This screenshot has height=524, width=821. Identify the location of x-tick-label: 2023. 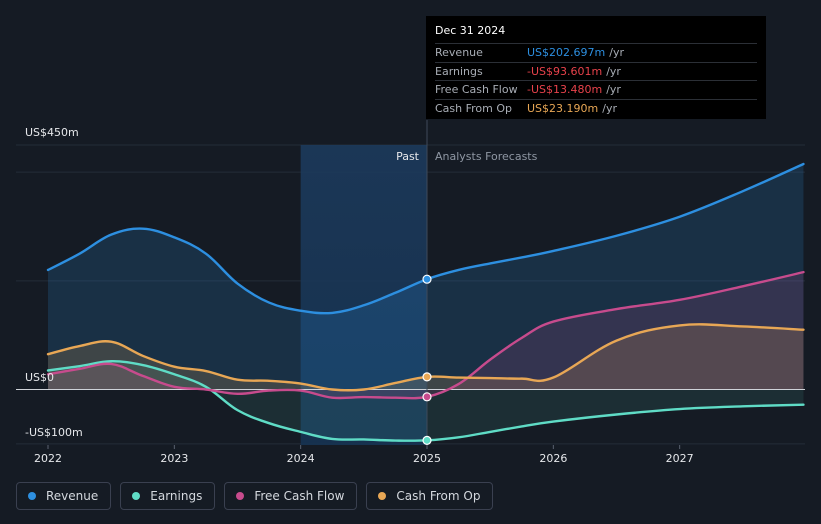
(174, 458).